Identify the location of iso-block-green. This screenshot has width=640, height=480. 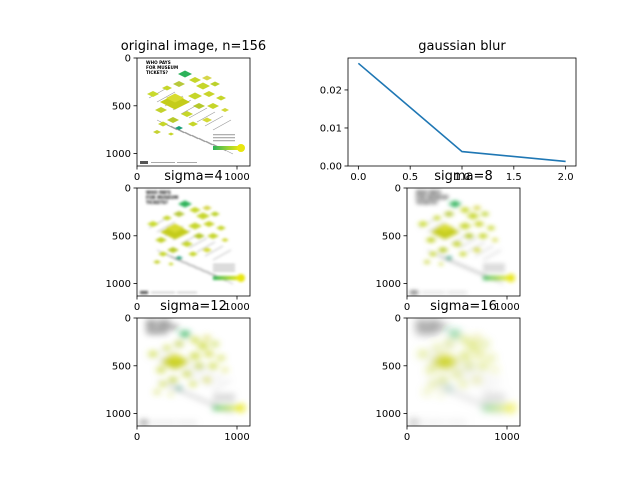
(185, 334).